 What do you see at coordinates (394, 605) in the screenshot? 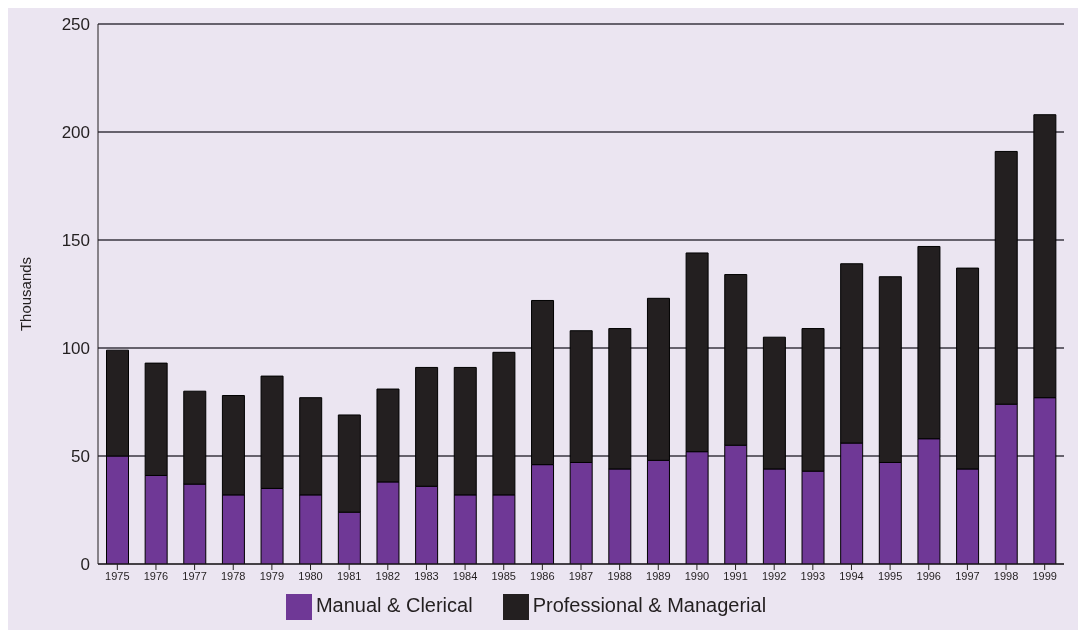
I see `legend-label: Manual & Clerical` at bounding box center [394, 605].